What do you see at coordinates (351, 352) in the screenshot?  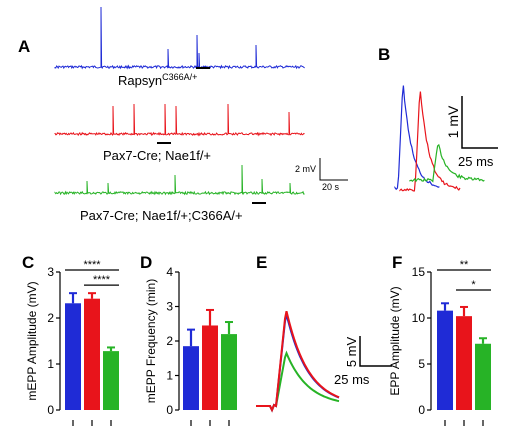 I see `scale-label-e-voltage: 5 mV` at bounding box center [351, 352].